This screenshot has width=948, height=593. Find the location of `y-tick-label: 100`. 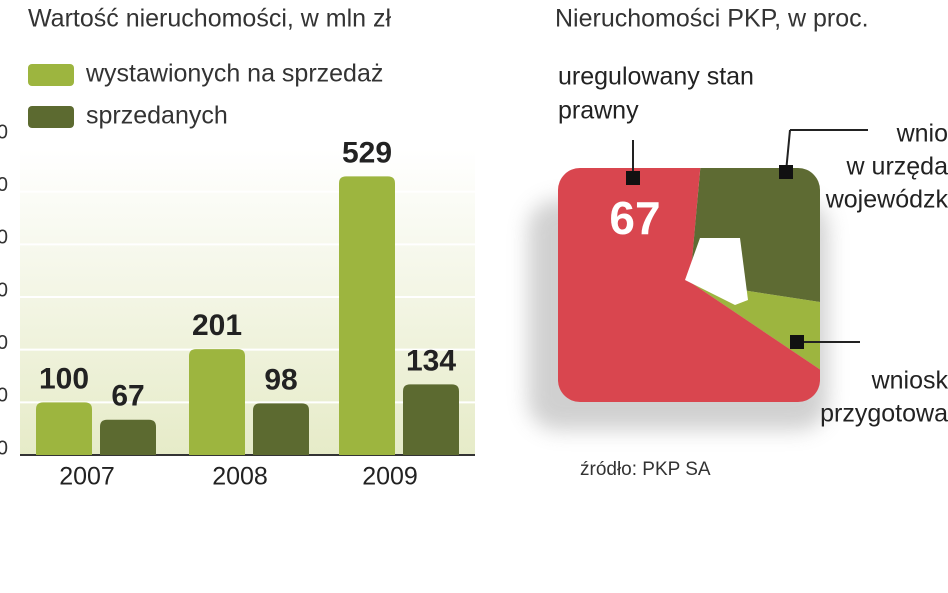

y-tick-label: 100 is located at coordinates (4, 396).